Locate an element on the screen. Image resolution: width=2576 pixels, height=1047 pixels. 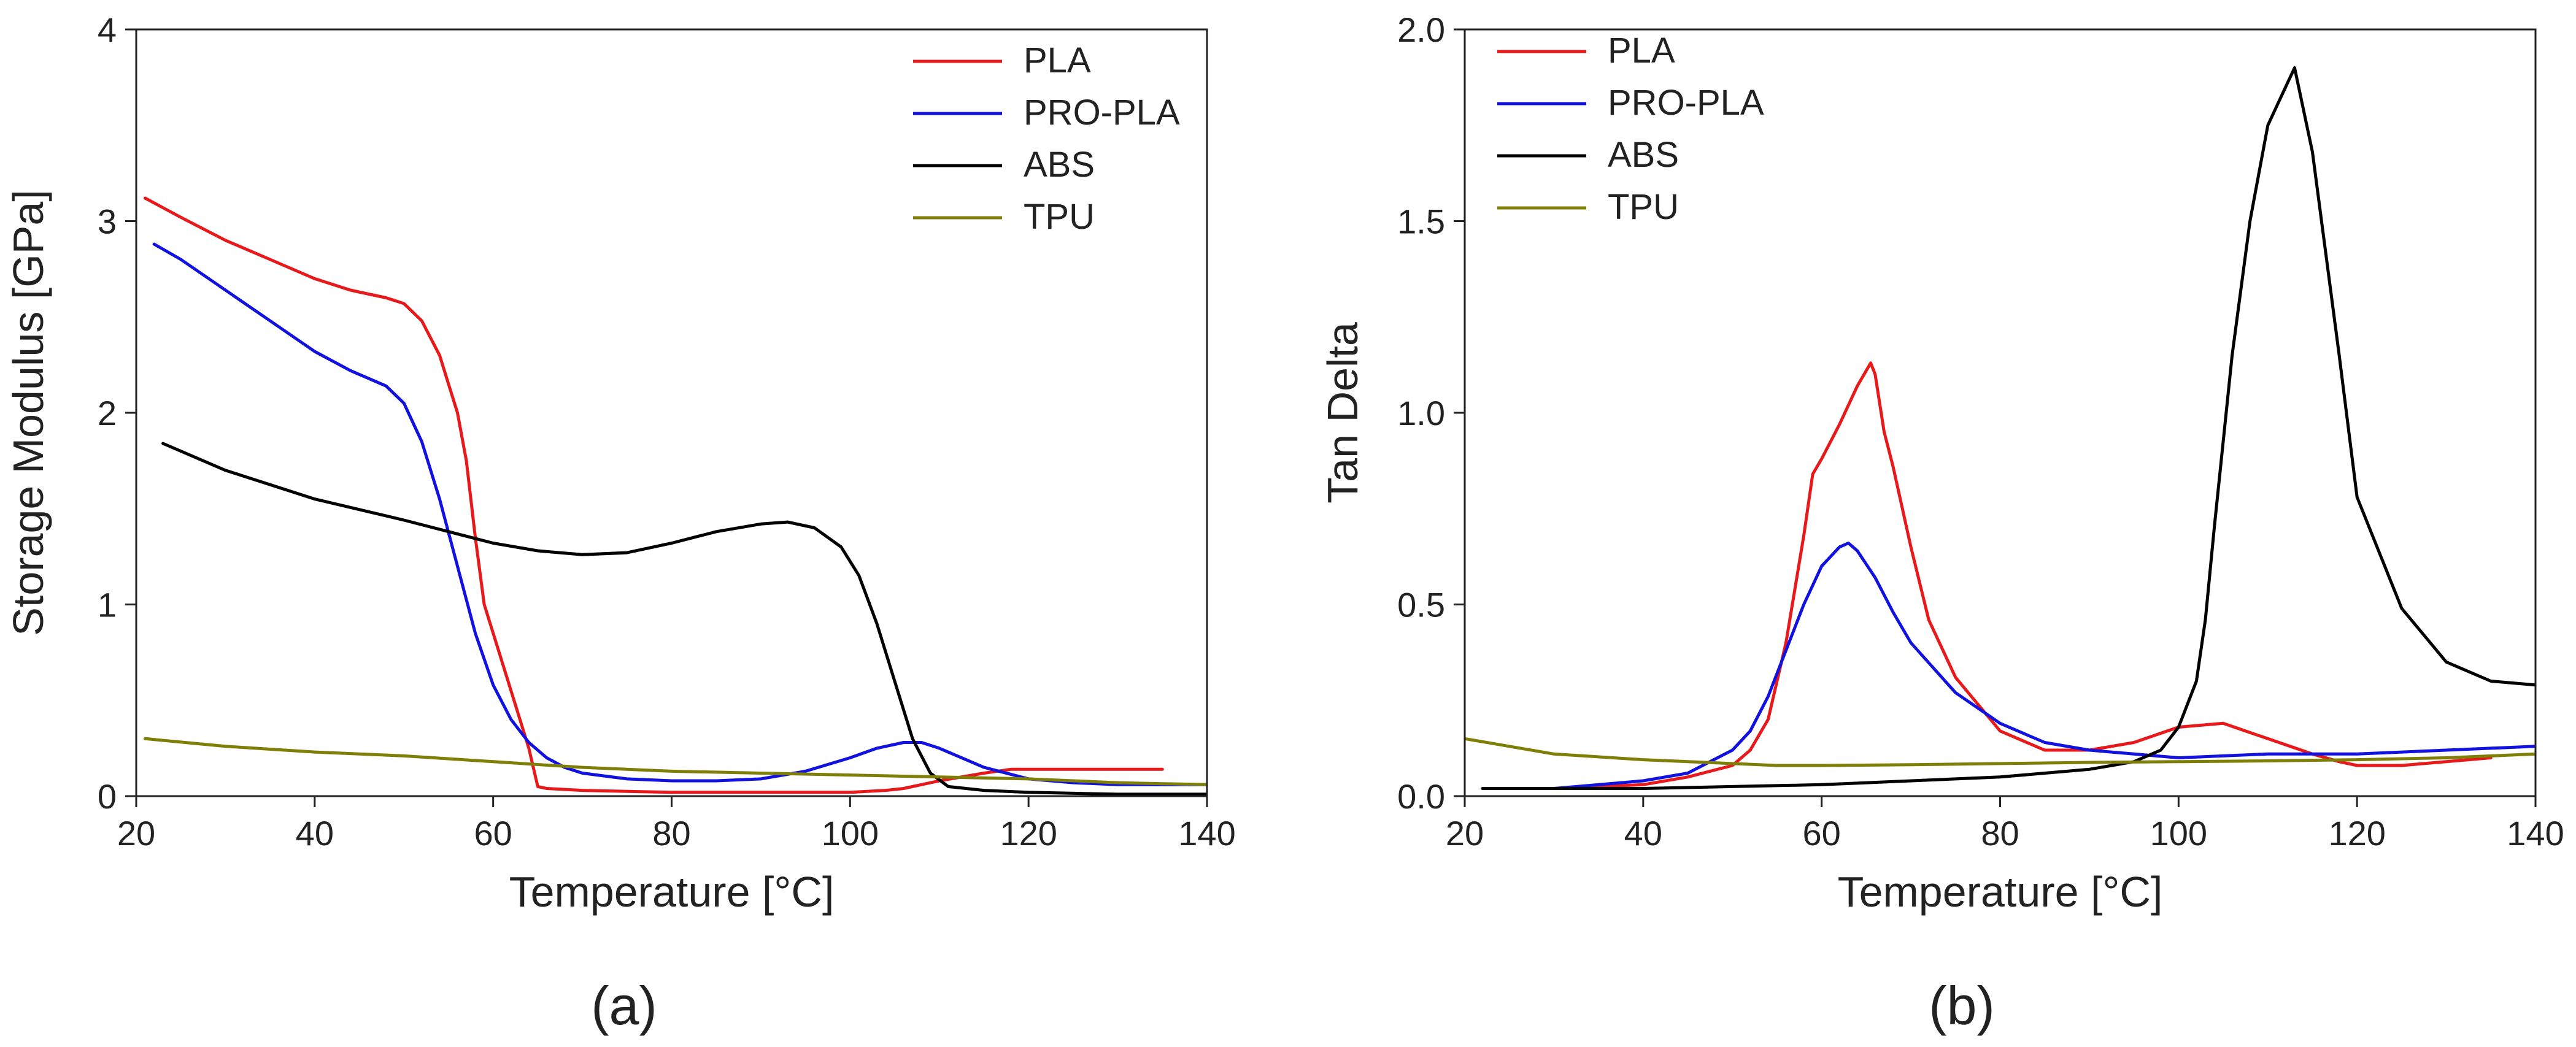
series-line-abs is located at coordinates (684, 619).